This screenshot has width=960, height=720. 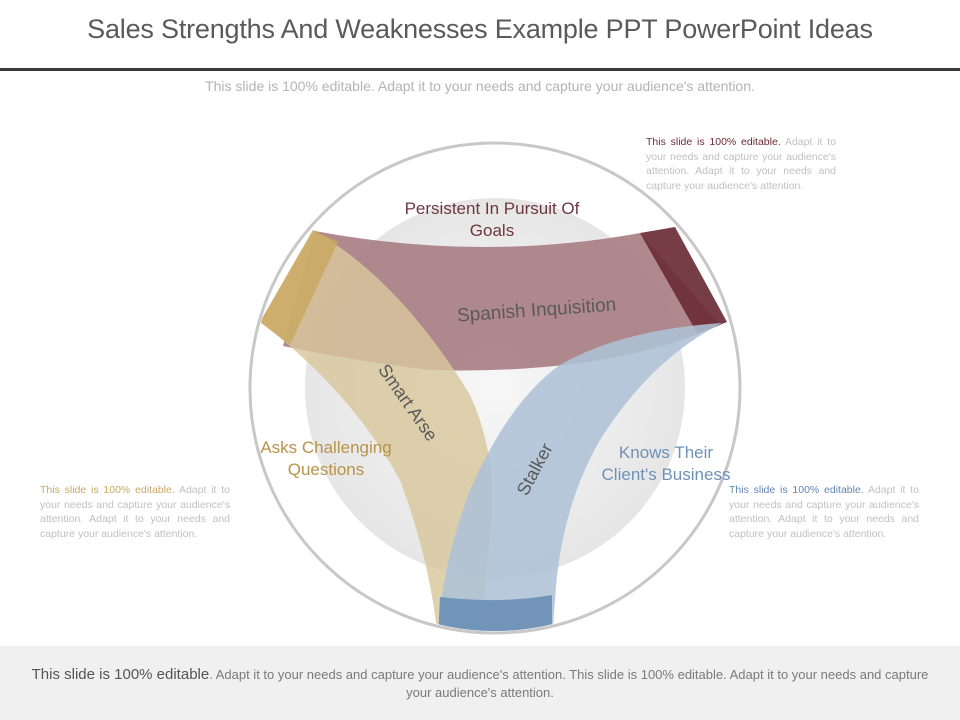 I want to click on note-top-lead: This slide is 100% editable., so click(x=713, y=142).